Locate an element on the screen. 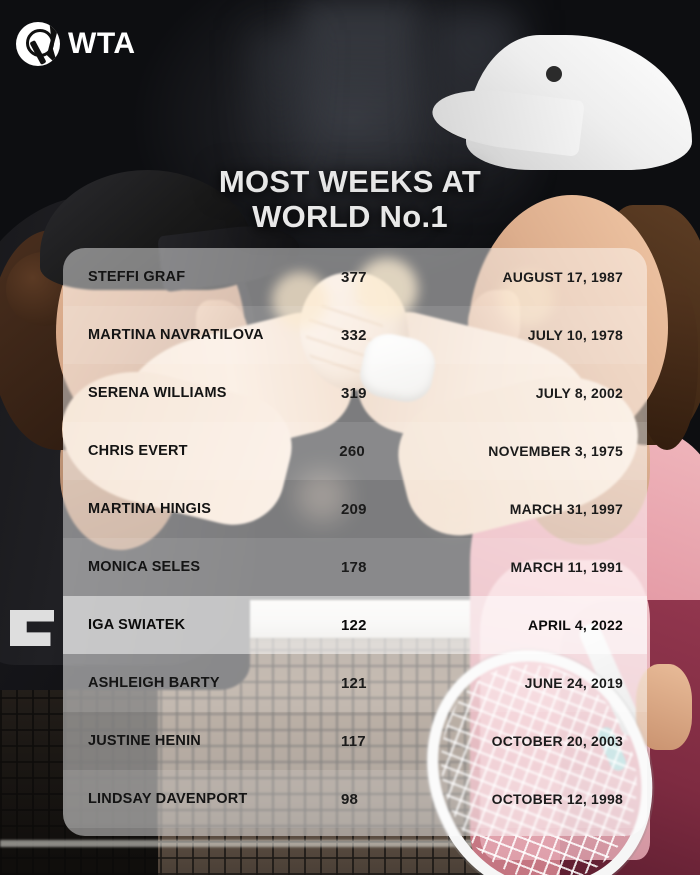 This screenshot has width=700, height=875. weeks-count: 121 is located at coordinates (354, 683).